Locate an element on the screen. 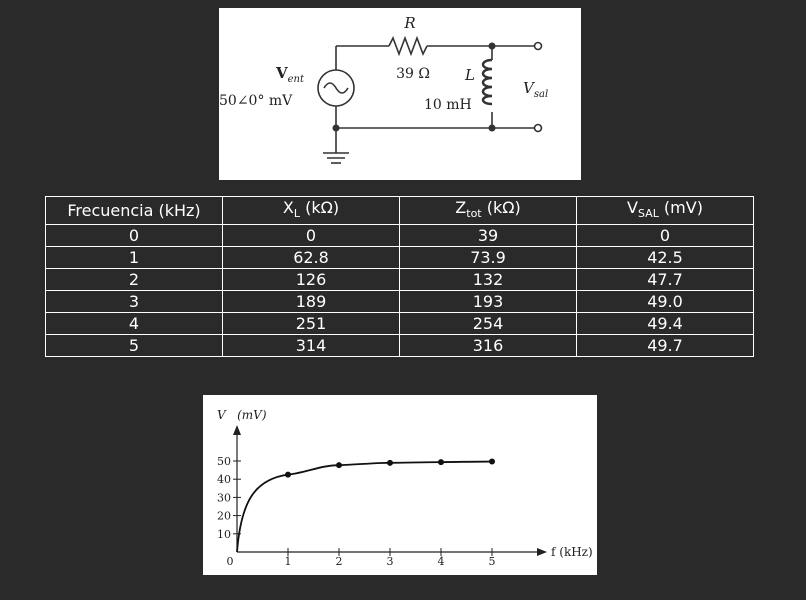 The height and width of the screenshot is (600, 806). sine-wave-icon is located at coordinates (336, 88).